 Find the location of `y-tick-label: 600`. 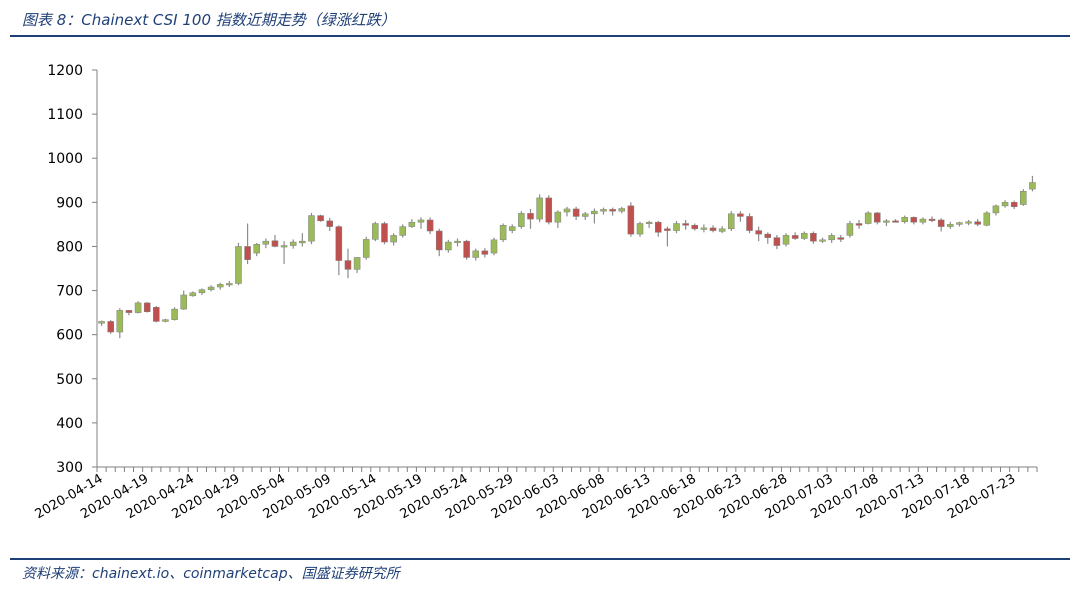

y-tick-label: 600 is located at coordinates (69, 336).